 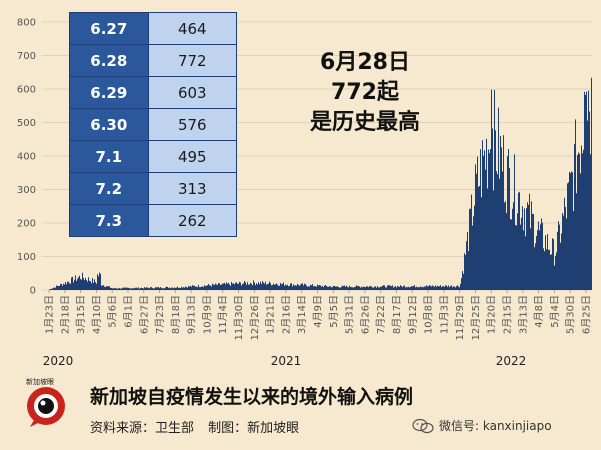 I want to click on table-value: 313, so click(x=192, y=188).